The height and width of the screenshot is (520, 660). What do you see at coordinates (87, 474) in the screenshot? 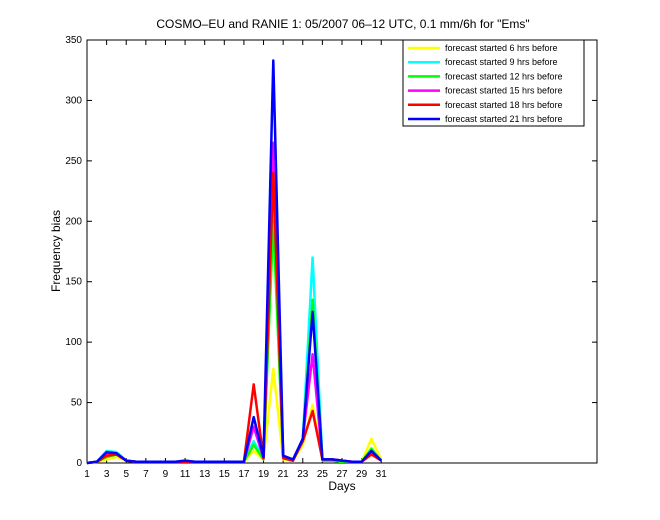
I see `x-tick-label: 1` at bounding box center [87, 474].